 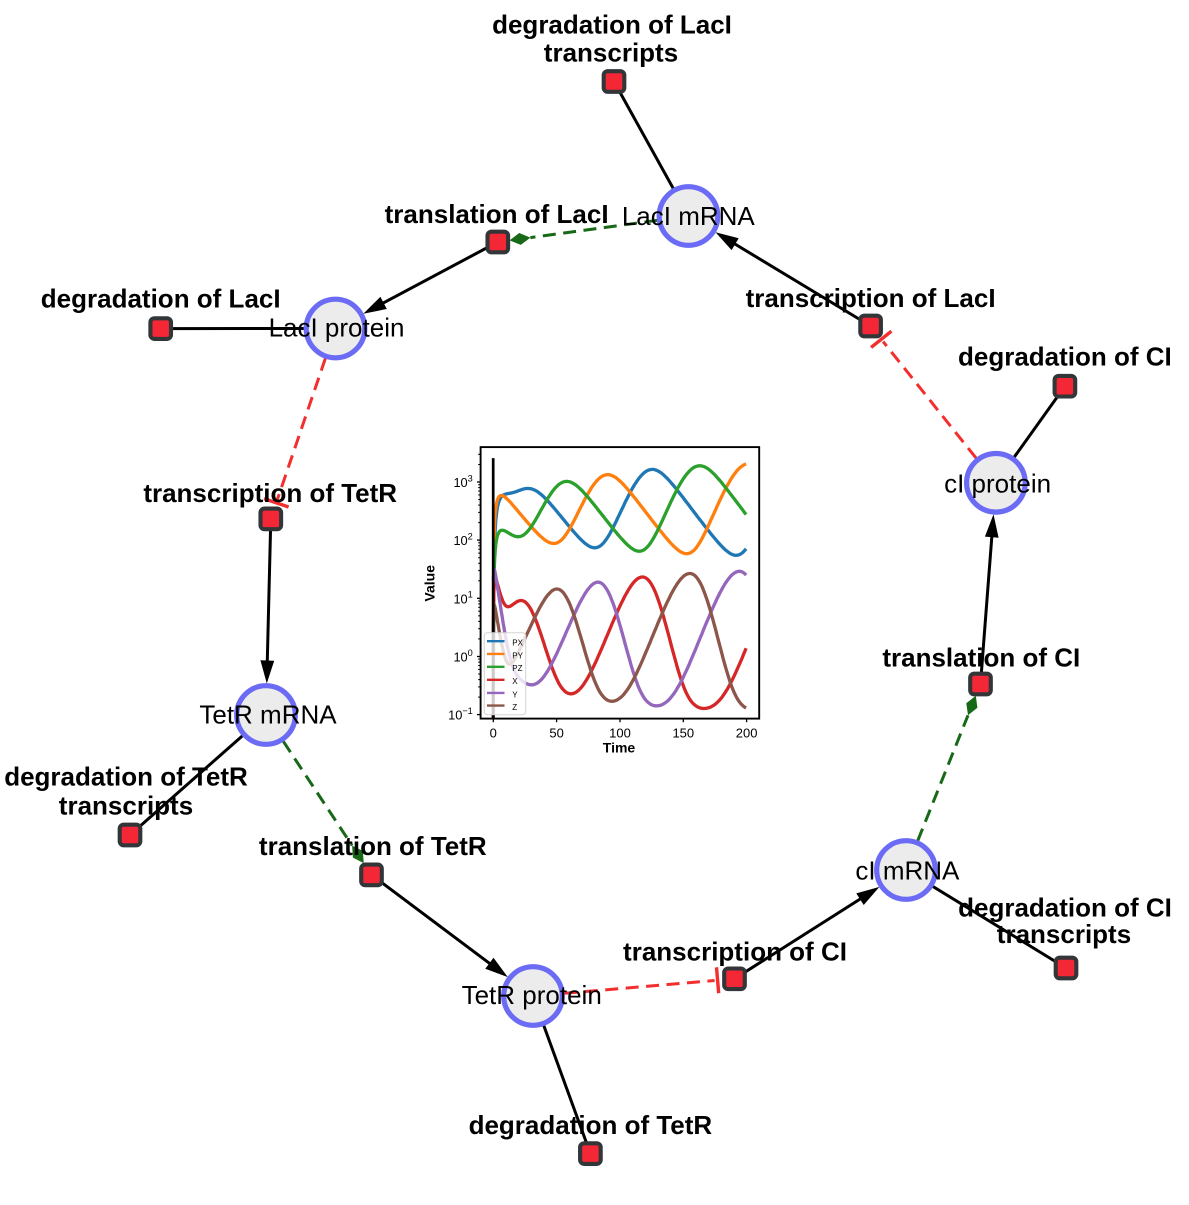 What do you see at coordinates (268, 715) in the screenshot?
I see `svg-text: TetR mRNA` at bounding box center [268, 715].